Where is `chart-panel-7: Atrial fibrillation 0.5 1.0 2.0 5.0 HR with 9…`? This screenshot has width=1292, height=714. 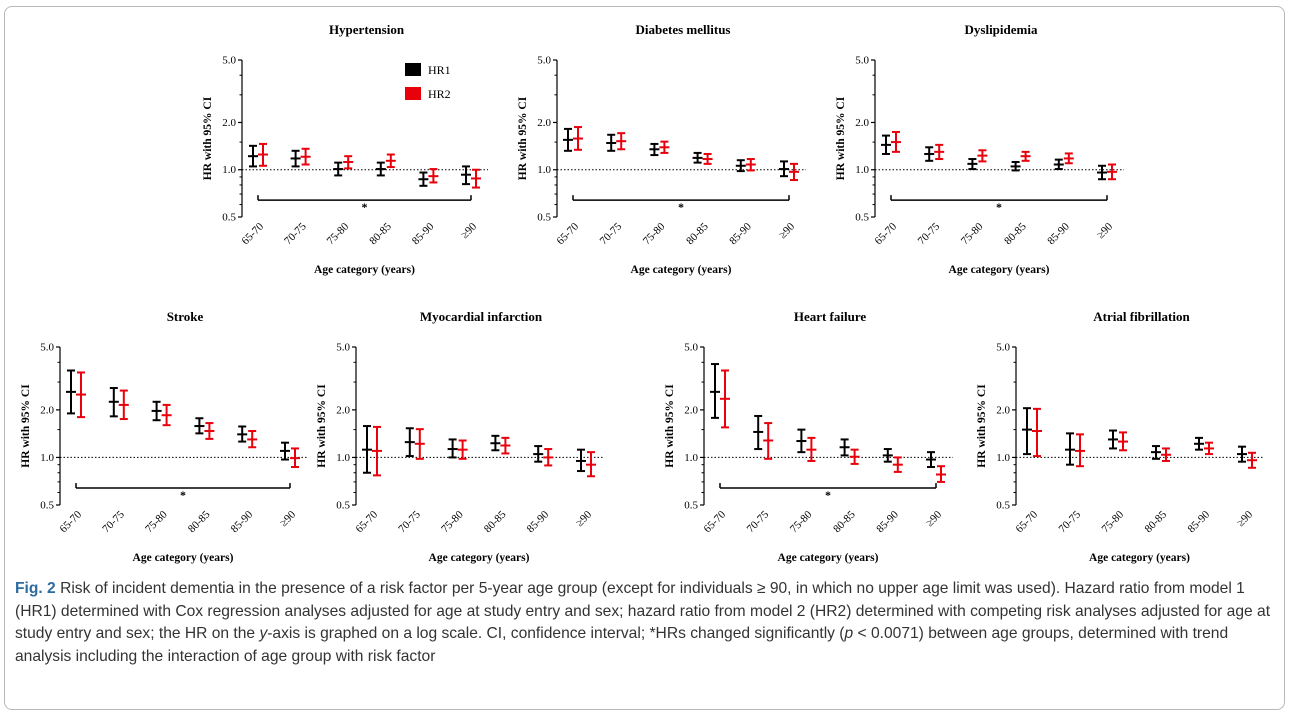 chart-panel-7: Atrial fibrillation 0.5 1.0 2.0 5.0 HR with 9… is located at coordinates (1120, 436).